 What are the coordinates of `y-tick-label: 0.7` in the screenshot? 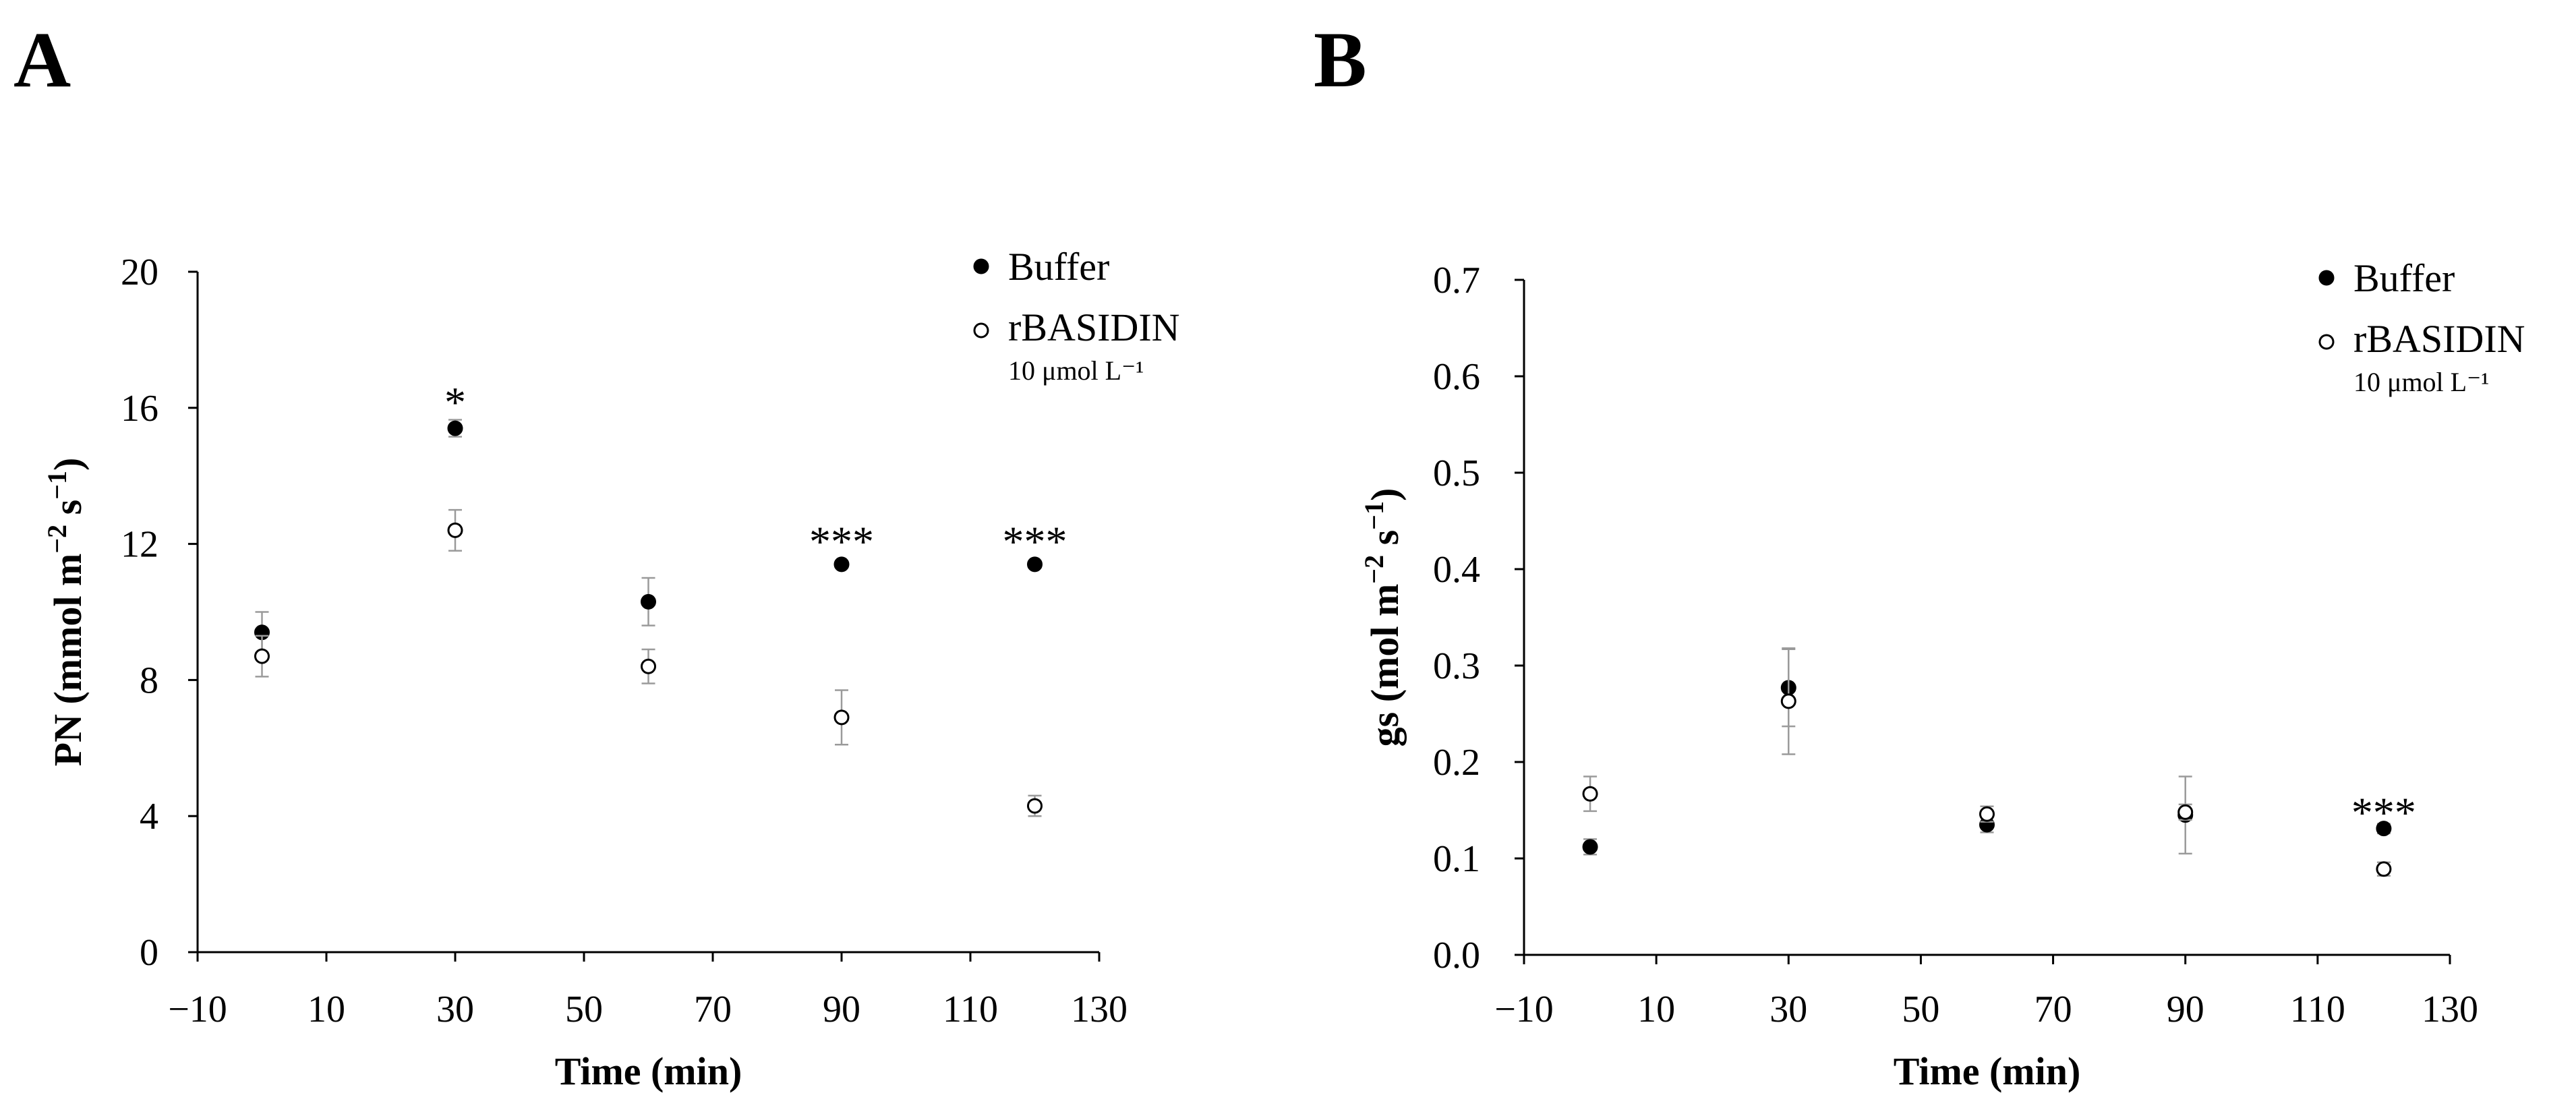 It's located at (1456, 281).